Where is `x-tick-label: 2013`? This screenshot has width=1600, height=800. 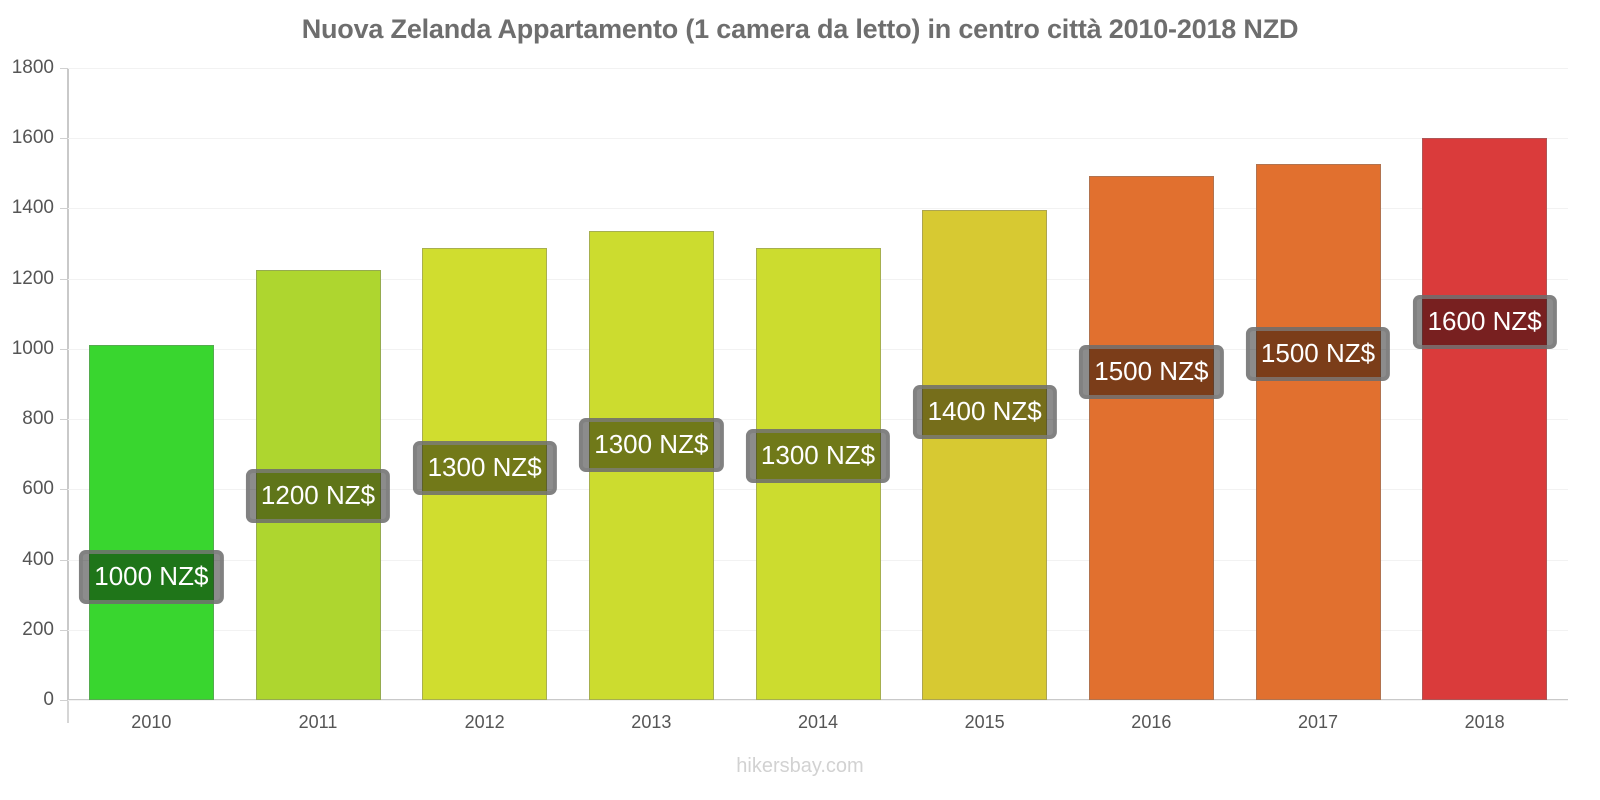
x-tick-label: 2013 is located at coordinates (651, 722).